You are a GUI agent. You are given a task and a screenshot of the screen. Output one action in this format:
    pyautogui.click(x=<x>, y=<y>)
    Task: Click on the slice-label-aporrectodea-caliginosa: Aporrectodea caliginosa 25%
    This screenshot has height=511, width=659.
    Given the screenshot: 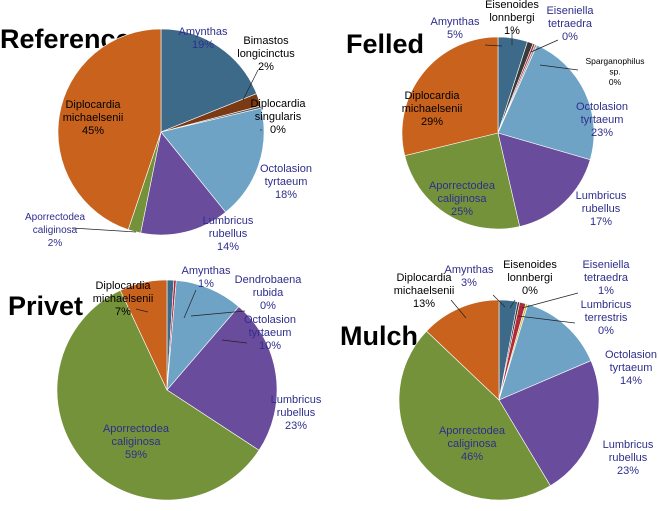 What is the action you would take?
    pyautogui.click(x=462, y=199)
    